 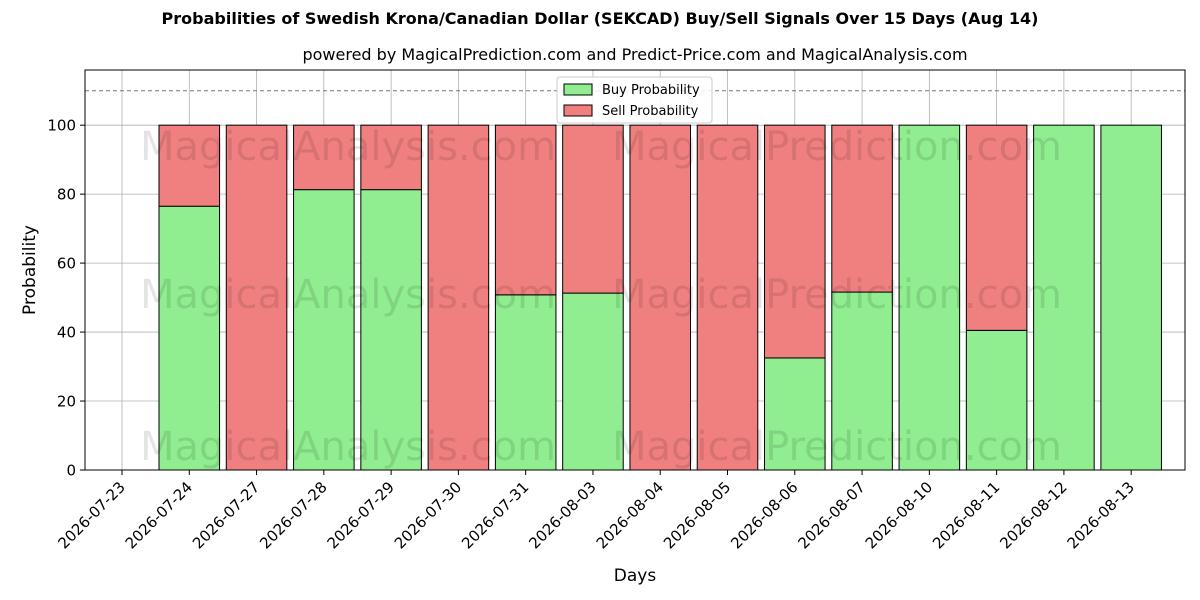 What do you see at coordinates (293, 515) in the screenshot?
I see `x-tick-label: 2026-07-28` at bounding box center [293, 515].